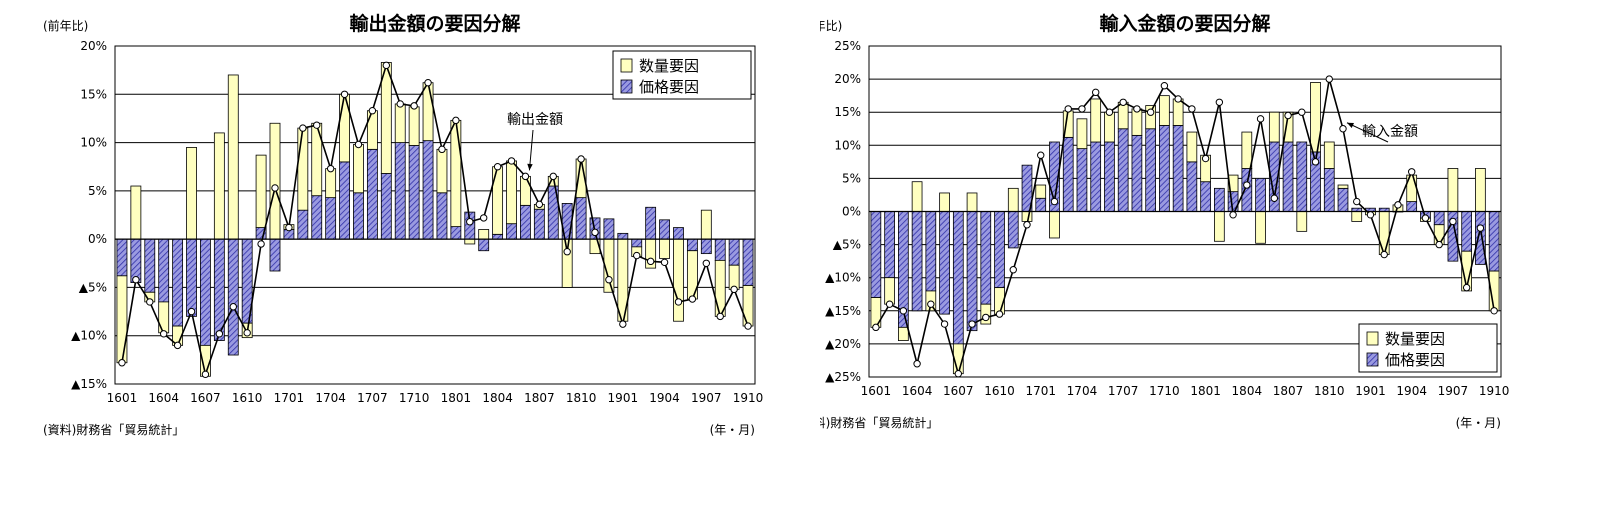  What do you see at coordinates (626, 86) in the screenshot?
I see `legend-swatch-price` at bounding box center [626, 86].